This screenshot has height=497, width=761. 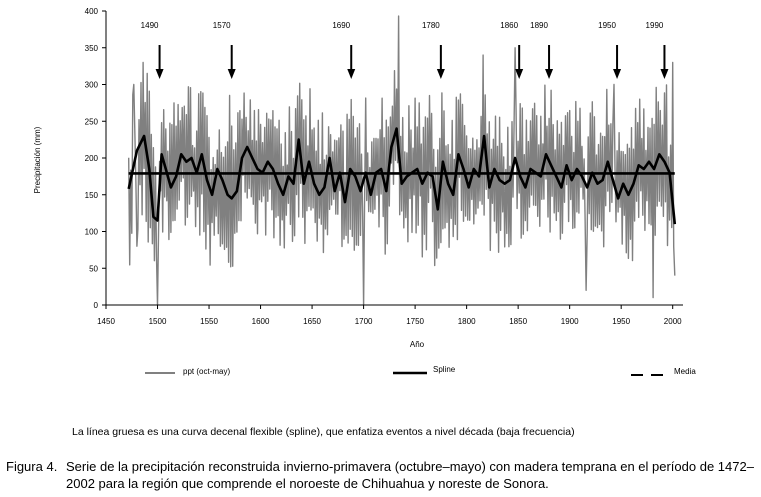 What do you see at coordinates (92, 85) in the screenshot?
I see `y-tick-label: 300` at bounding box center [92, 85].